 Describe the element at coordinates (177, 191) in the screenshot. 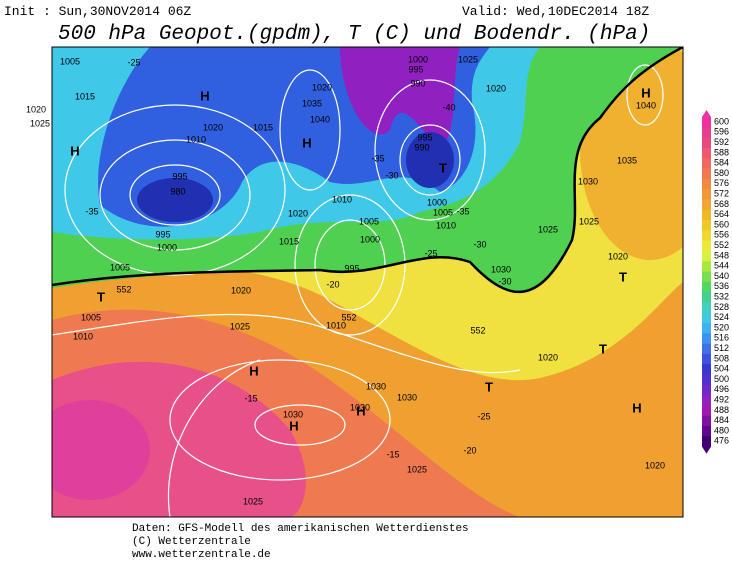

I see `isobar-label: 980` at that location.